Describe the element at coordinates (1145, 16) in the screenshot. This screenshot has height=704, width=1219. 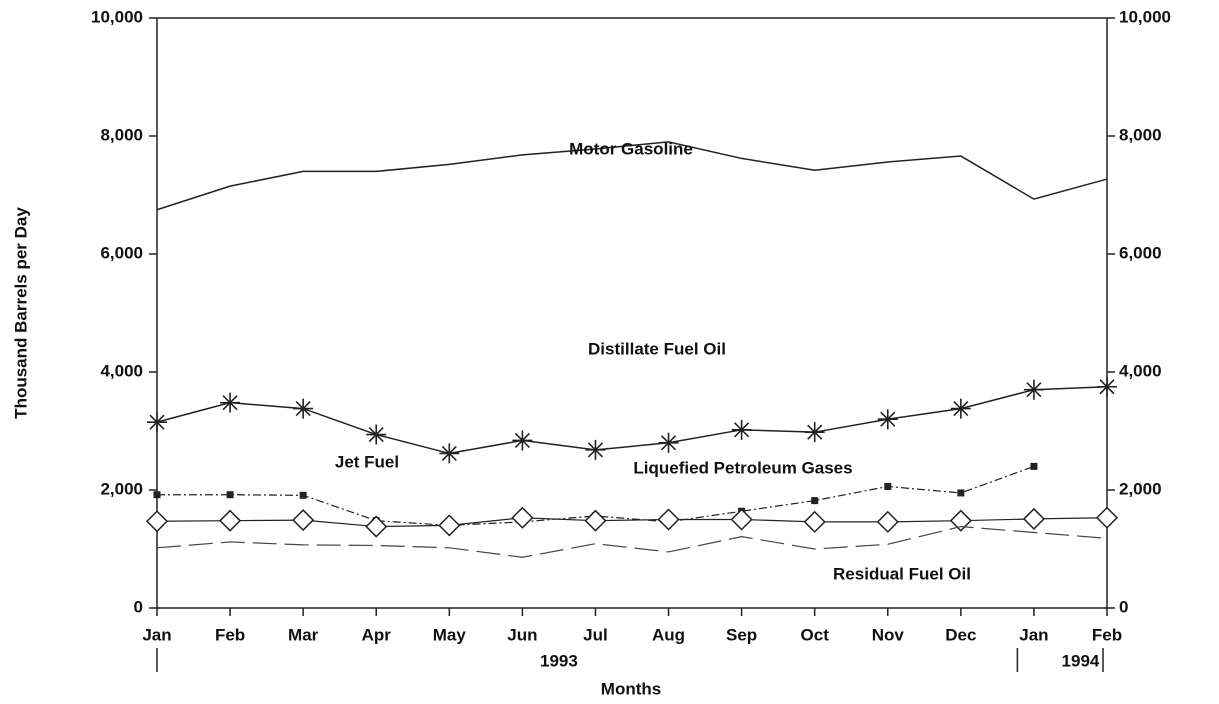
I see `y2-tick-label: 10,000` at that location.